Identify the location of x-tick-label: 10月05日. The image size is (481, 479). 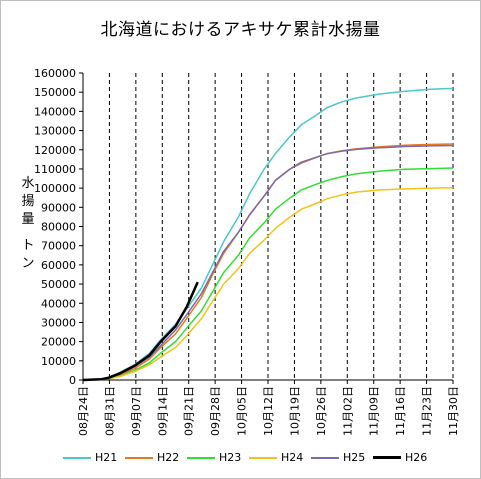
(242, 411).